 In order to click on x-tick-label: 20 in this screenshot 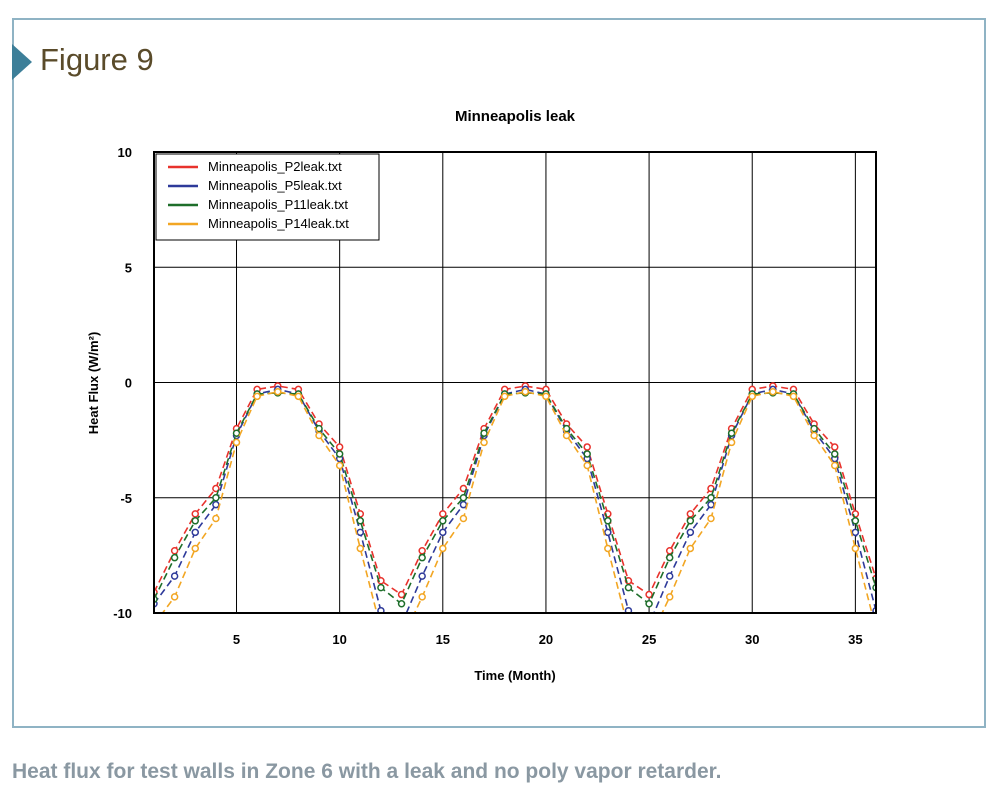, I will do `click(546, 639)`.